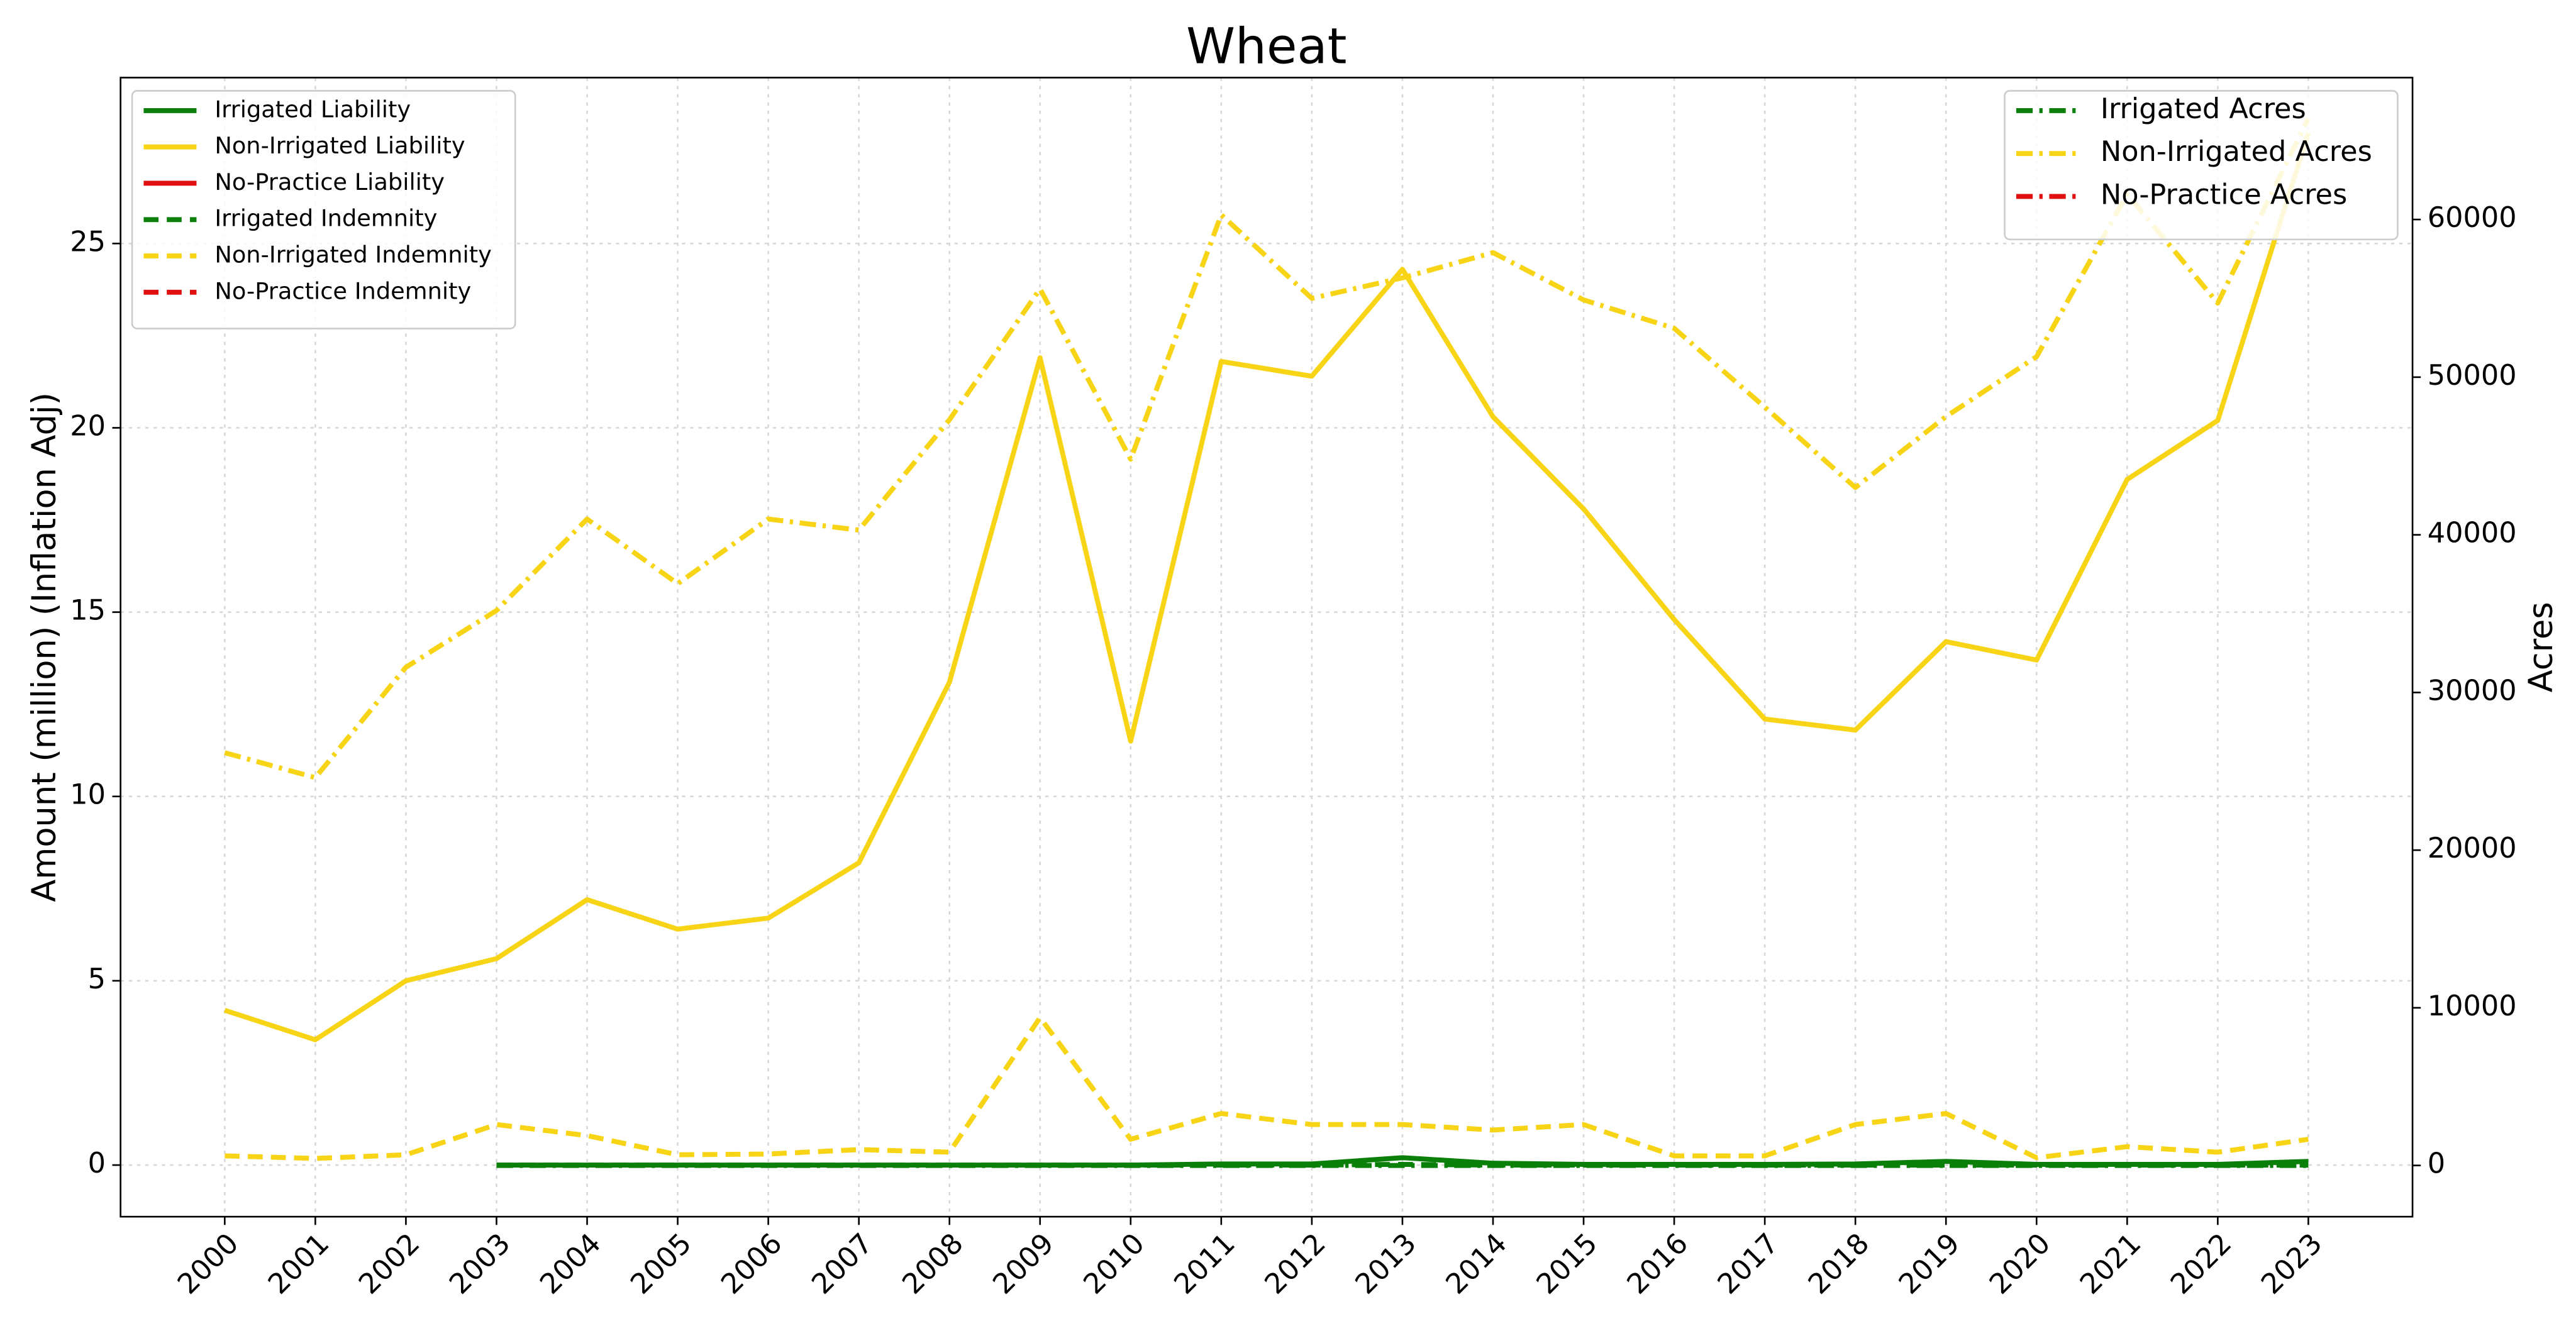 This screenshot has width=2576, height=1326. Describe the element at coordinates (1295, 1263) in the screenshot. I see `x-tick-label: 2012` at that location.